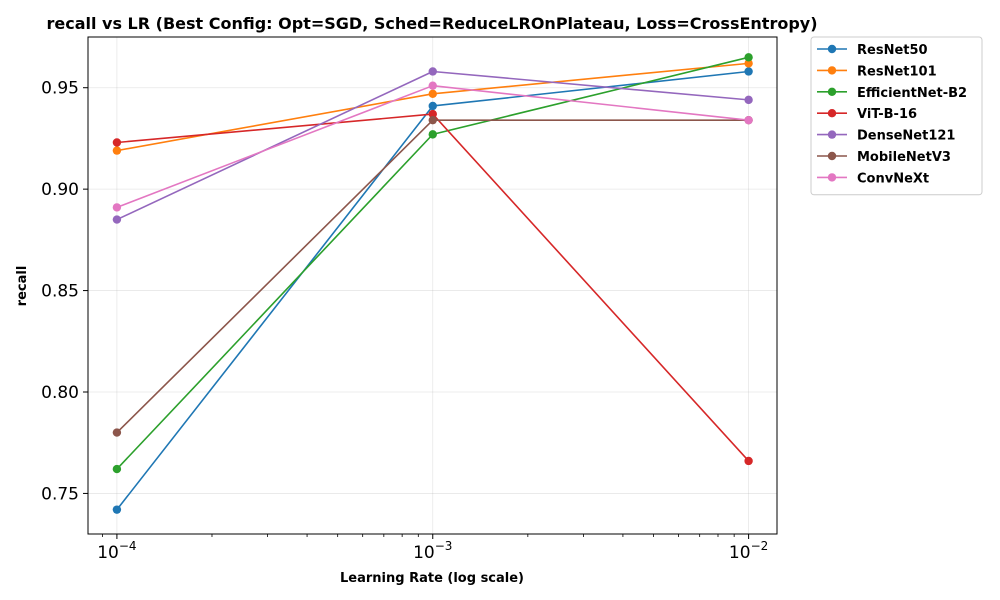 The image size is (1000, 600). Describe the element at coordinates (60, 393) in the screenshot. I see `y-tick-label: 0.80` at that location.